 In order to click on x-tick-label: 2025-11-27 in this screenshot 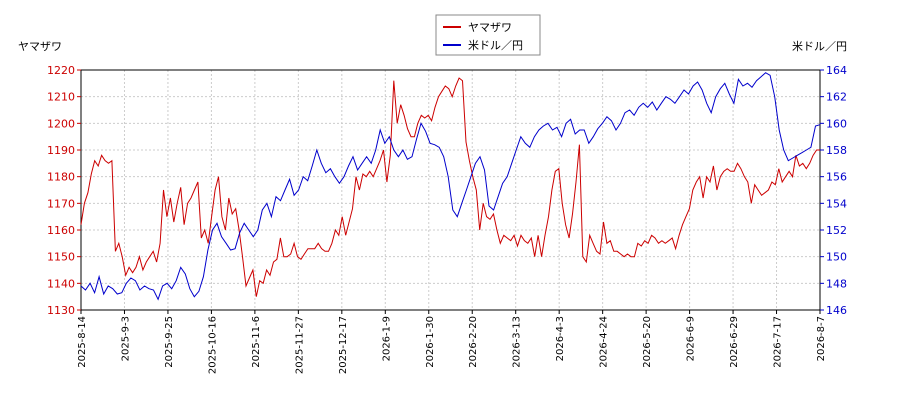, I will do `click(299, 345)`.